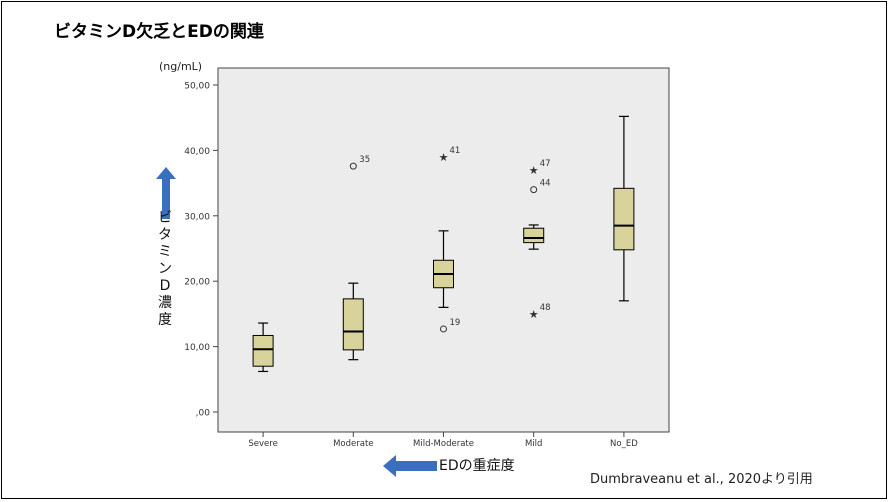 The image size is (890, 502). I want to click on left-arrow-icon, so click(410, 466).